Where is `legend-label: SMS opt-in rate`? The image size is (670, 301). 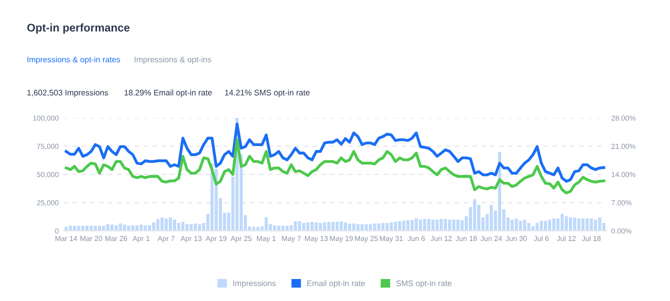 legend-label: SMS opt-in rate is located at coordinates (424, 284).